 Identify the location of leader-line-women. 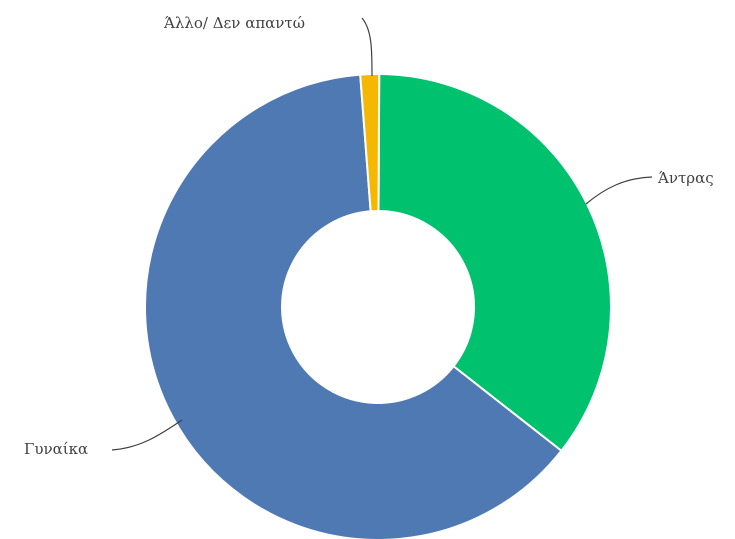
(147, 435).